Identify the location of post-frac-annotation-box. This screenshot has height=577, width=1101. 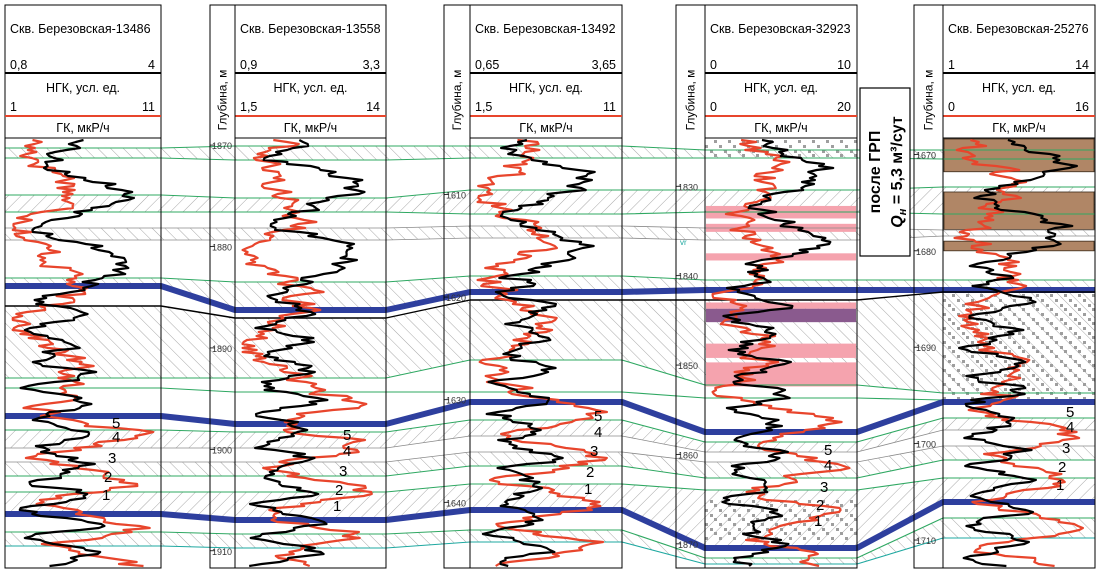
(885, 172).